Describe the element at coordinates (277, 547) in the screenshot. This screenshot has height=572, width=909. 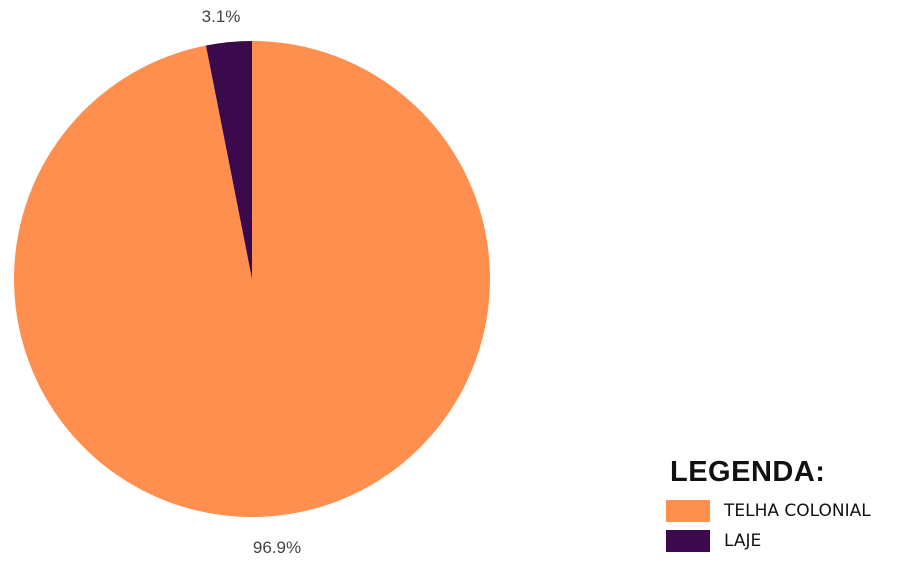
I see `slice-label-telha-colonial: 96.9%` at that location.